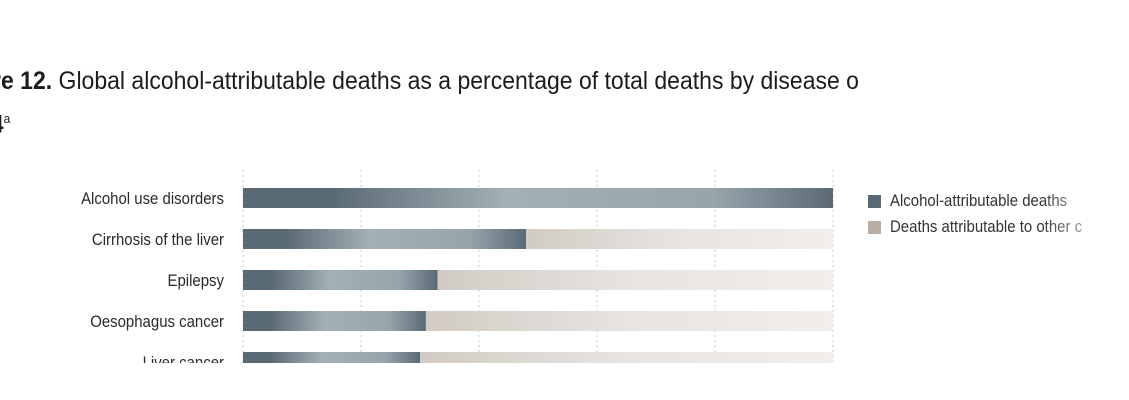 Image resolution: width=1129 pixels, height=400 pixels. What do you see at coordinates (874, 227) in the screenshot?
I see `legend-swatch-other` at bounding box center [874, 227].